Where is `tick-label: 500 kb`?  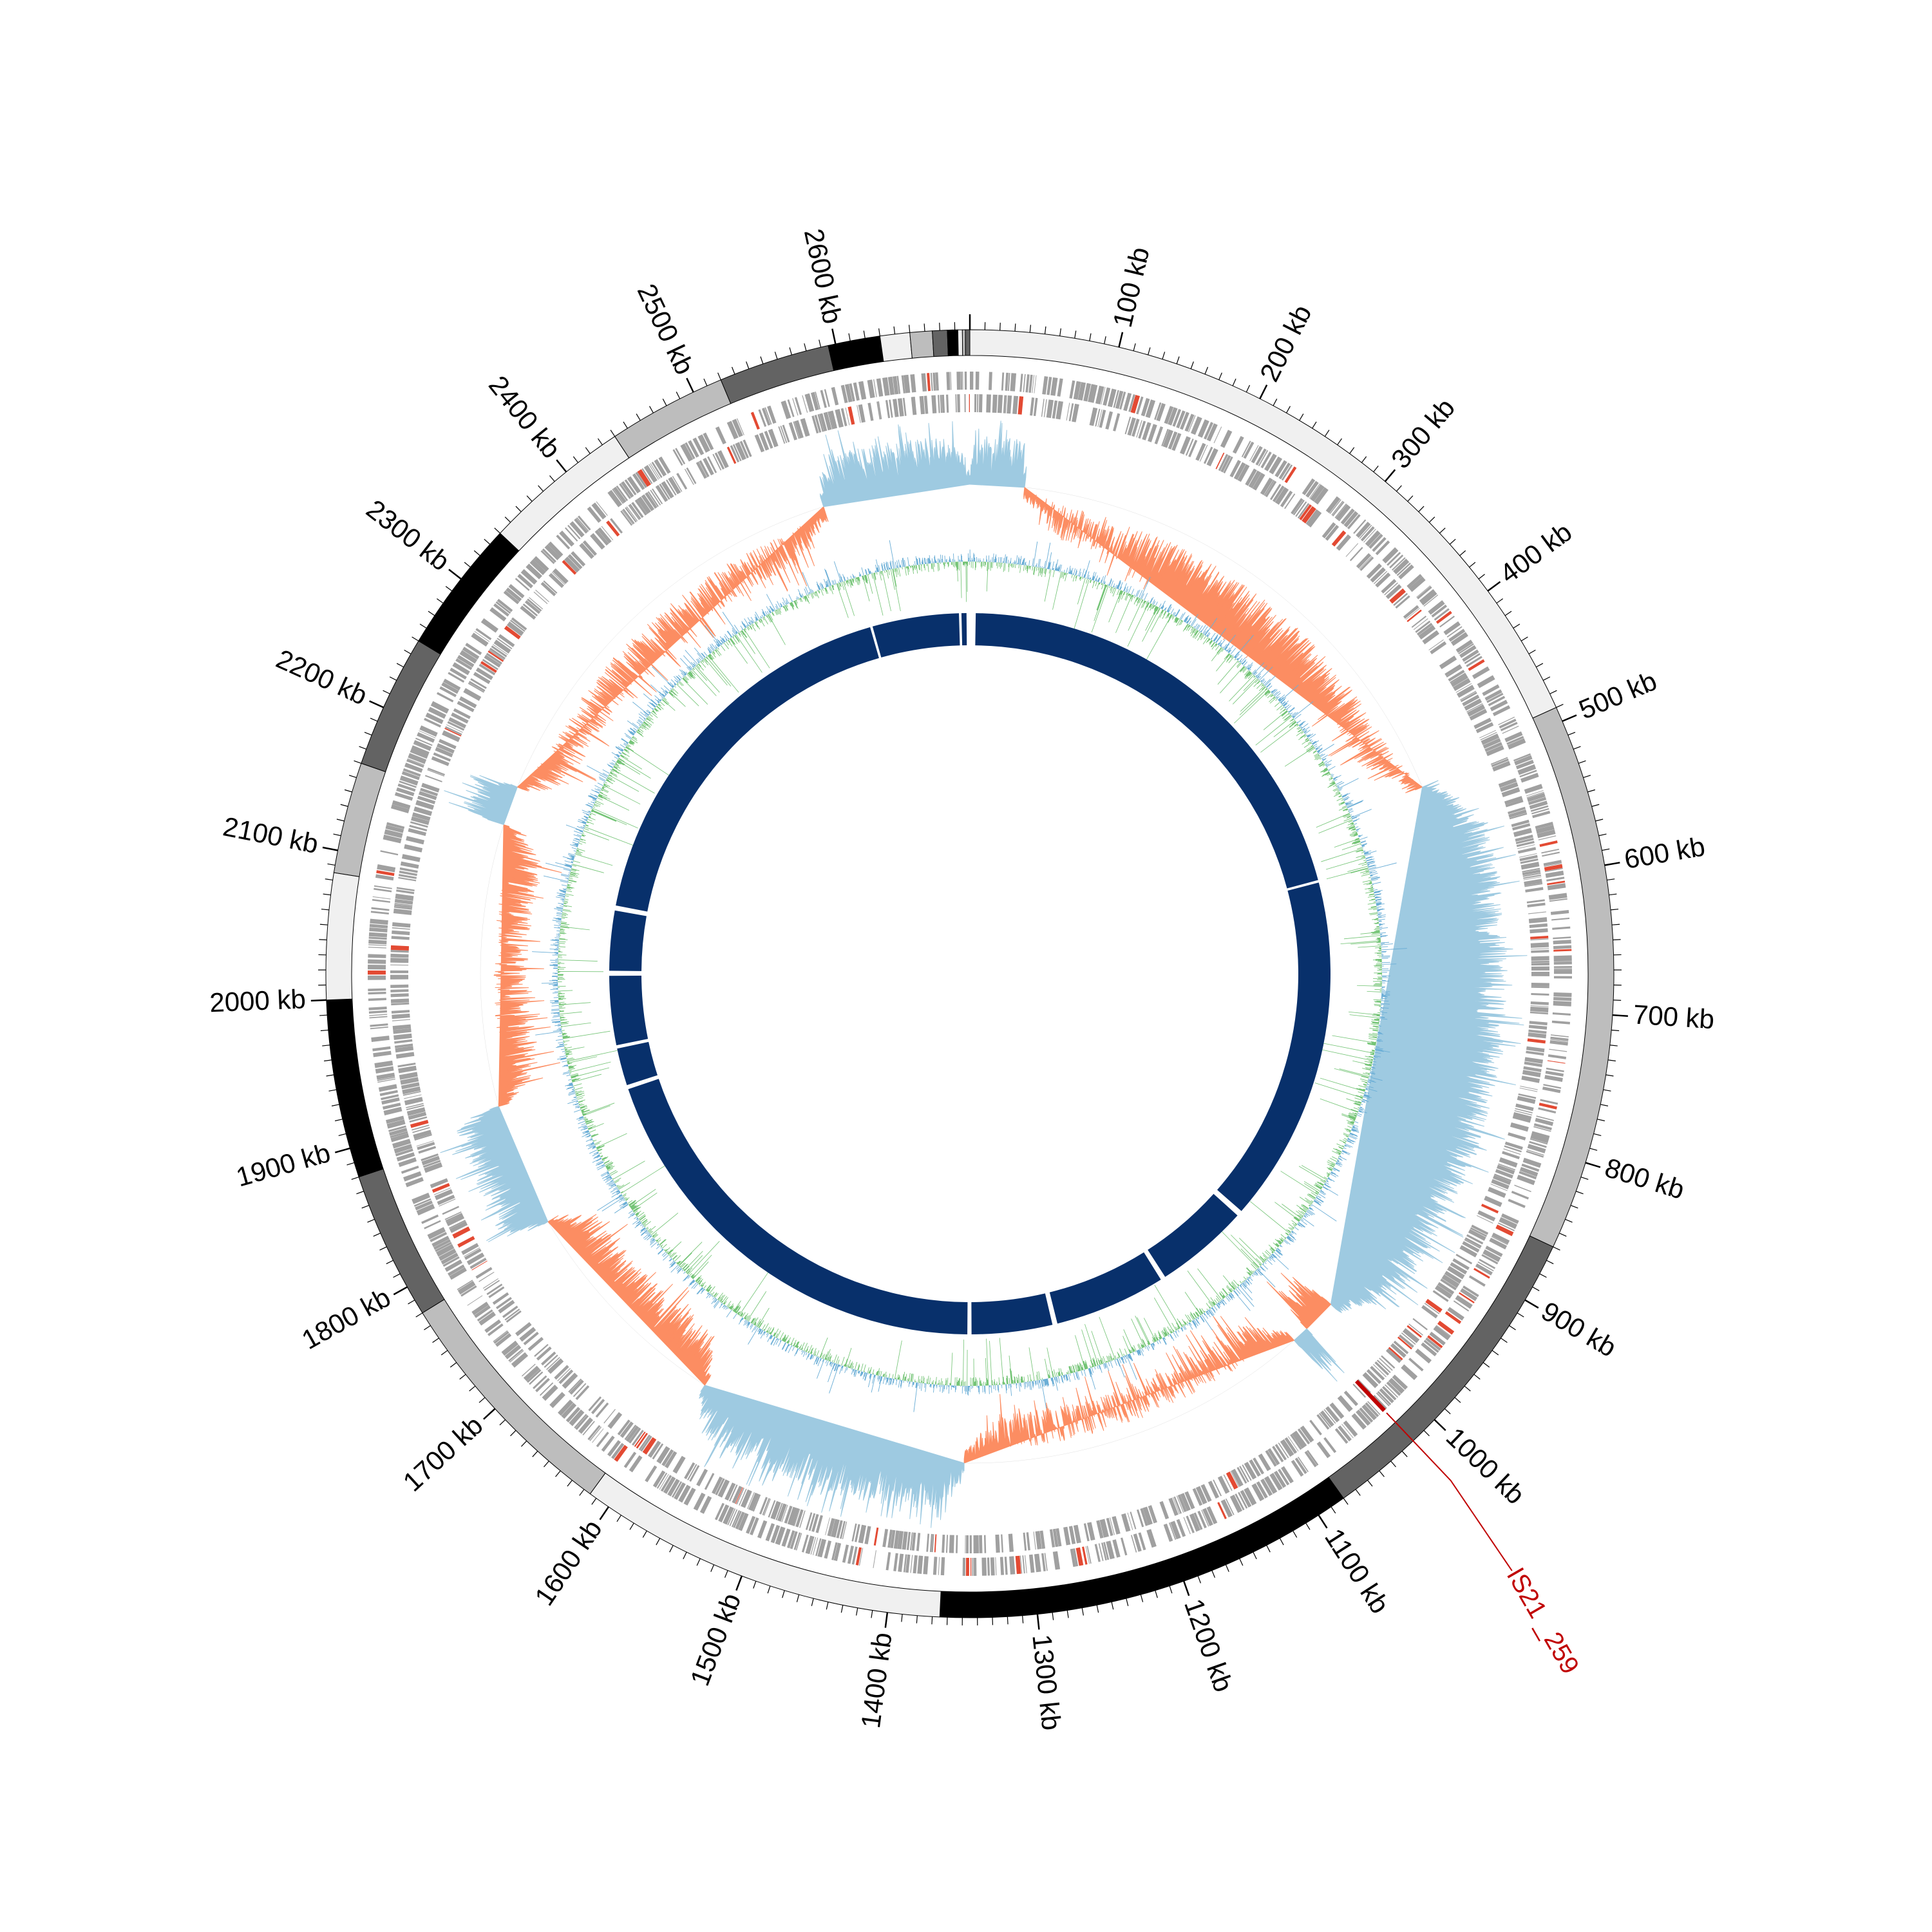
tick-label: 500 kb is located at coordinates (1618, 695).